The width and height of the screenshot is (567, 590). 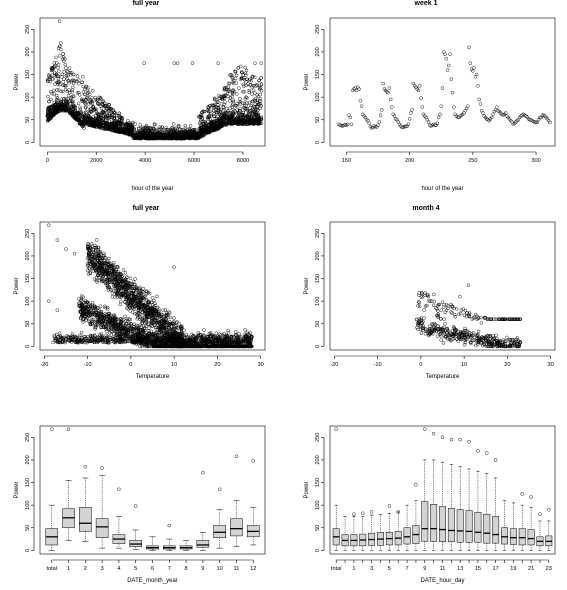 I want to click on x-tick-label: 10, so click(x=174, y=365).